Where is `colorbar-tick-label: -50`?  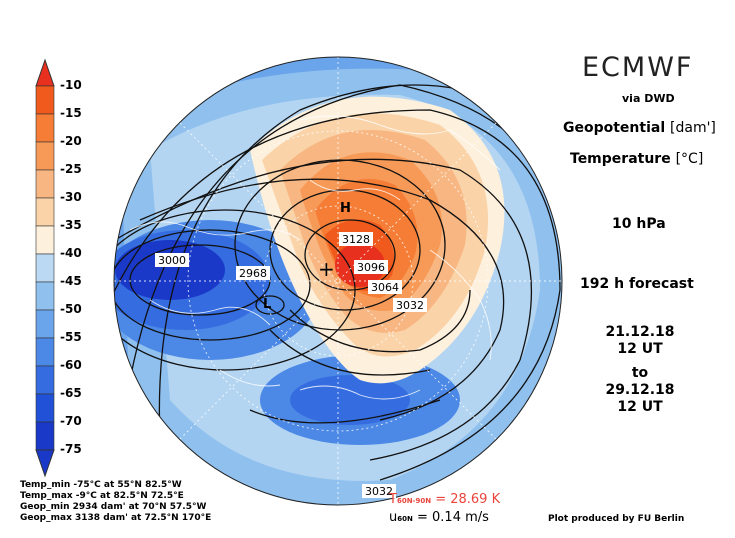
colorbar-tick-label: -50 is located at coordinates (71, 309).